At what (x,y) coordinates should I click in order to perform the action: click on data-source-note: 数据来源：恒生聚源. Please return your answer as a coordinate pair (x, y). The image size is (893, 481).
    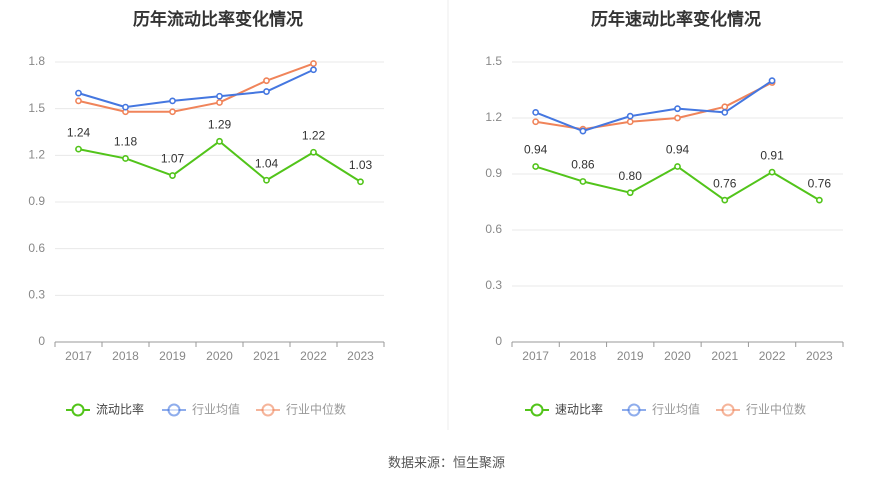
    Looking at the image, I should click on (446, 463).